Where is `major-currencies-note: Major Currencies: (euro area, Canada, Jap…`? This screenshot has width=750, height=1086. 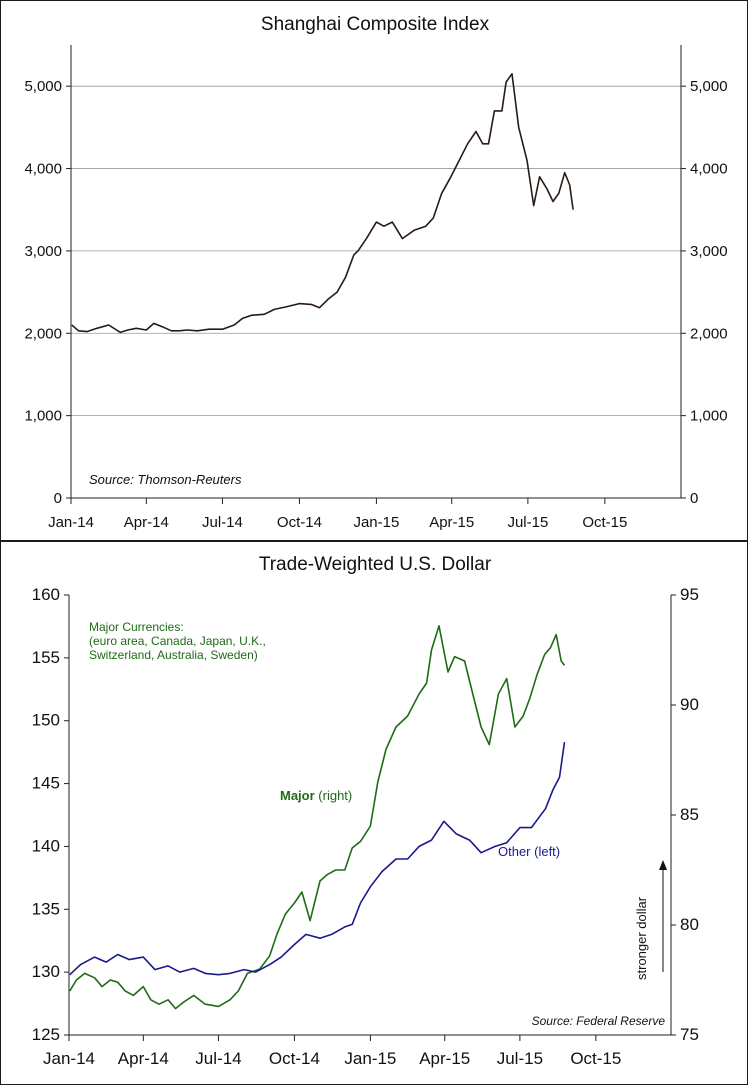
major-currencies-note: Major Currencies: (euro area, Canada, Jap… is located at coordinates (177, 641).